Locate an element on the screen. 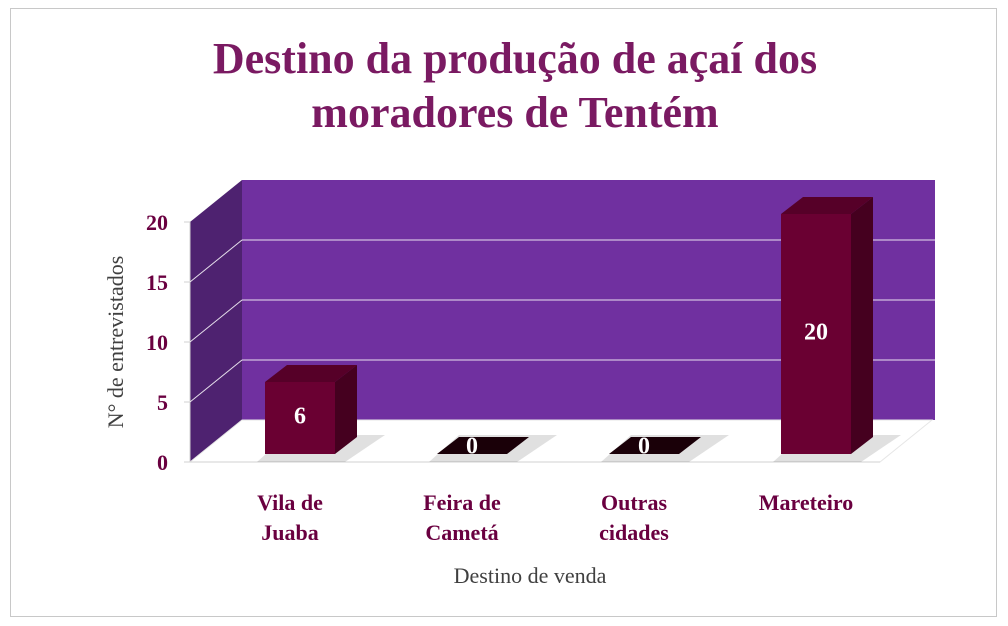 Image resolution: width=1008 pixels, height=626 pixels. y-tick-label: 10 is located at coordinates (157, 342).